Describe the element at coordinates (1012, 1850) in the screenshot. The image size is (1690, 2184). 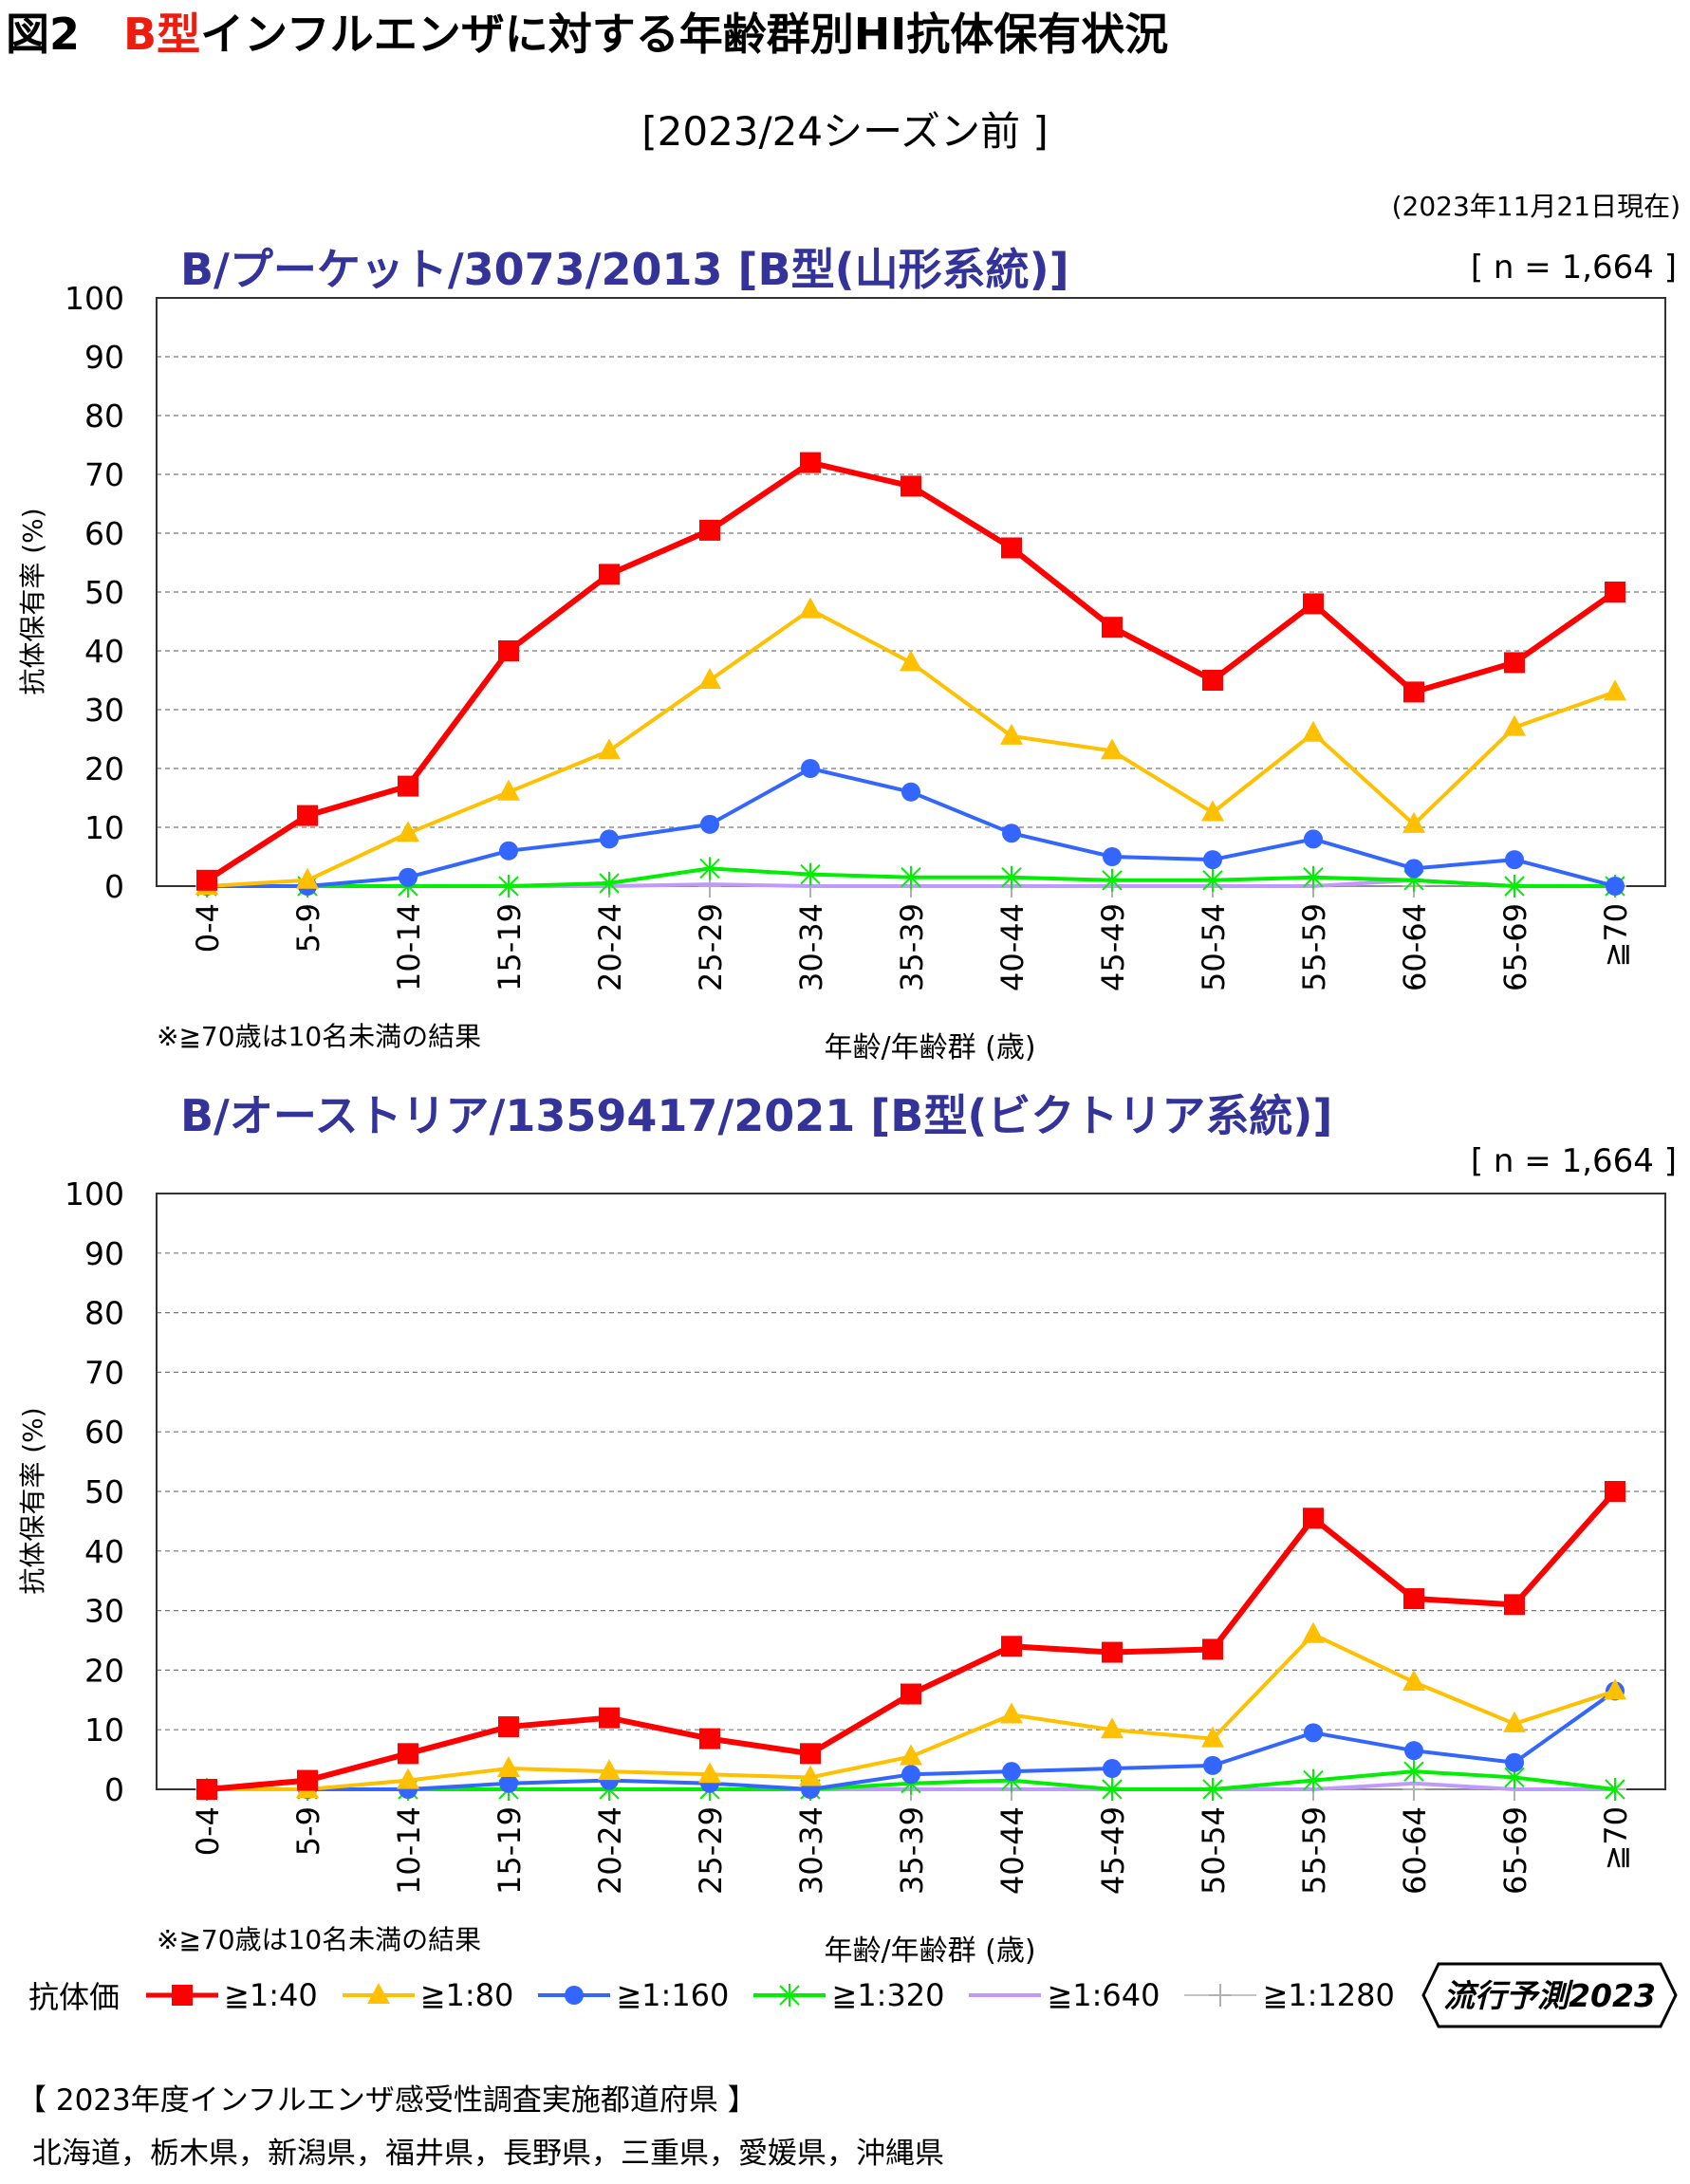
I see `x-tick-label: 40-44` at that location.